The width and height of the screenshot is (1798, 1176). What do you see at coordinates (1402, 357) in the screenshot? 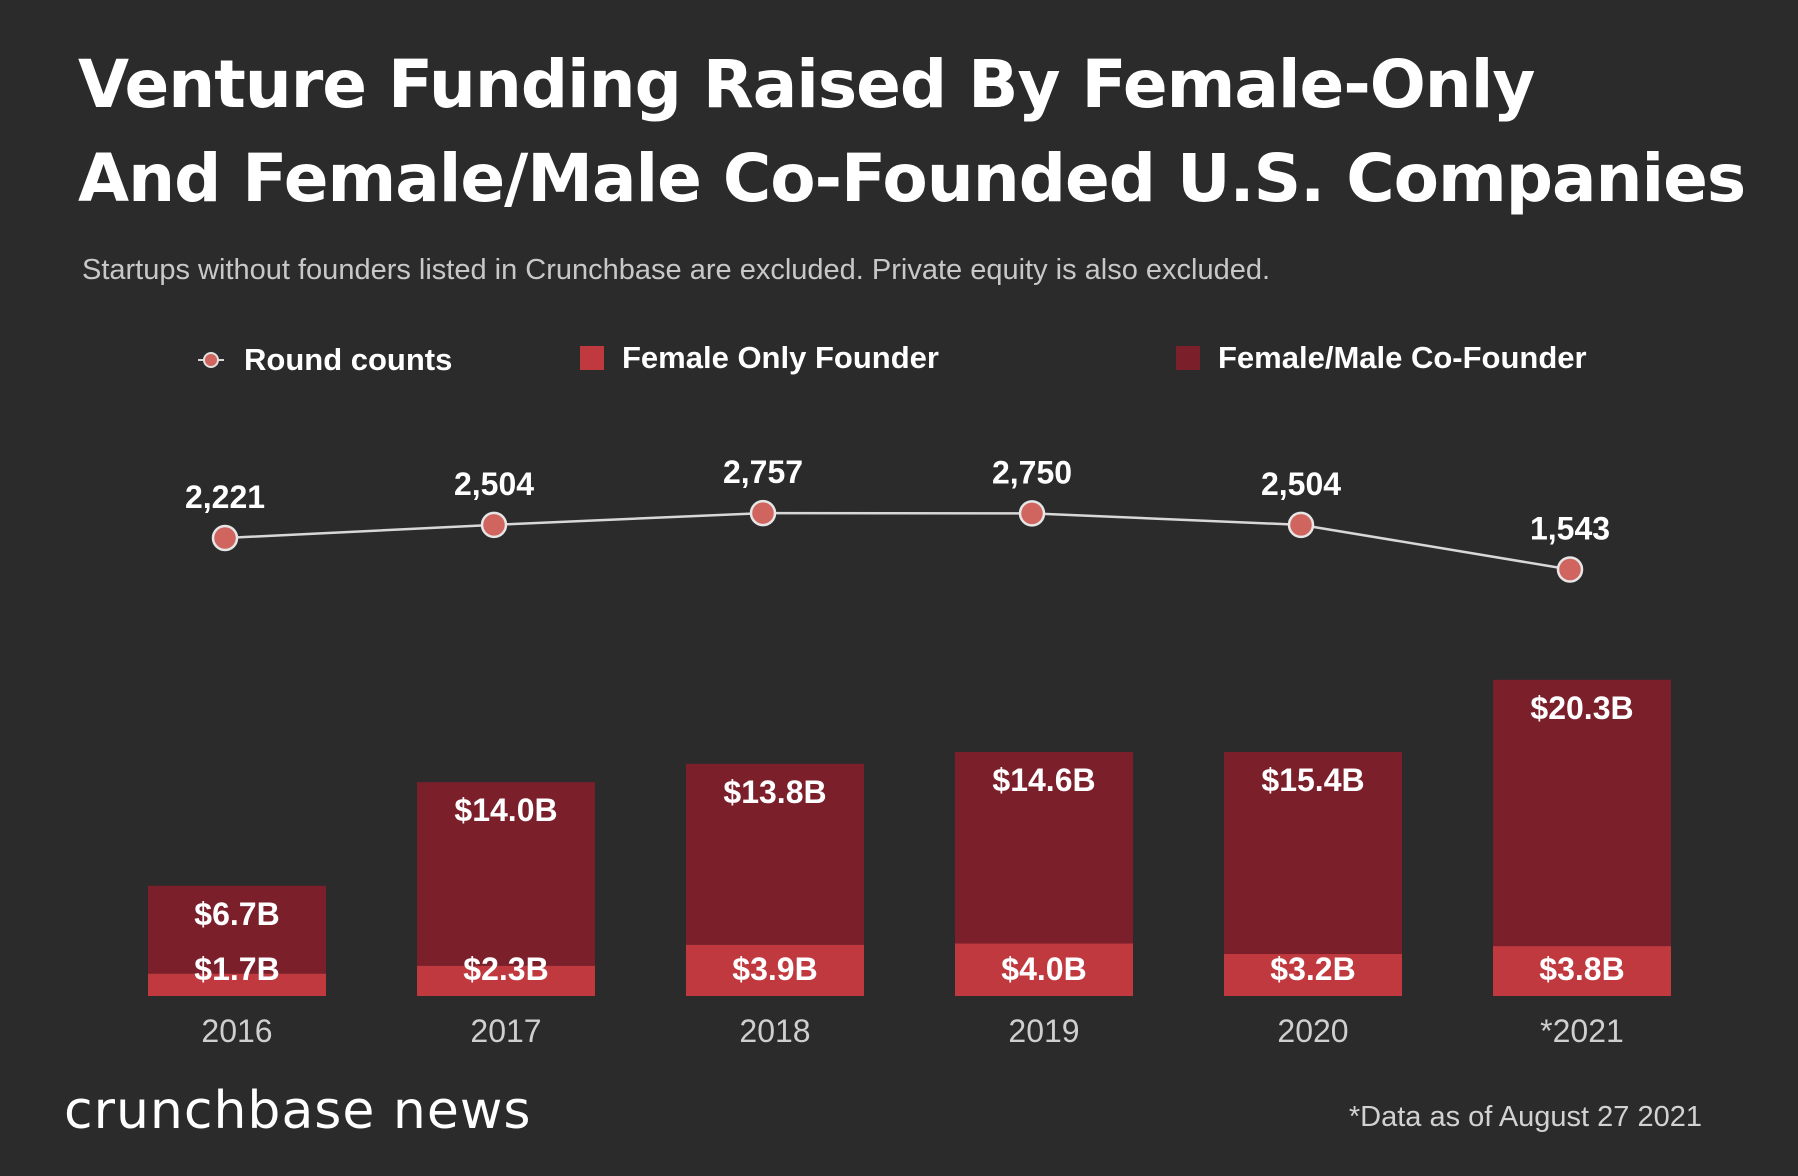
I see `legend-cofounder-label: Female/Male Co-Founder` at bounding box center [1402, 357].